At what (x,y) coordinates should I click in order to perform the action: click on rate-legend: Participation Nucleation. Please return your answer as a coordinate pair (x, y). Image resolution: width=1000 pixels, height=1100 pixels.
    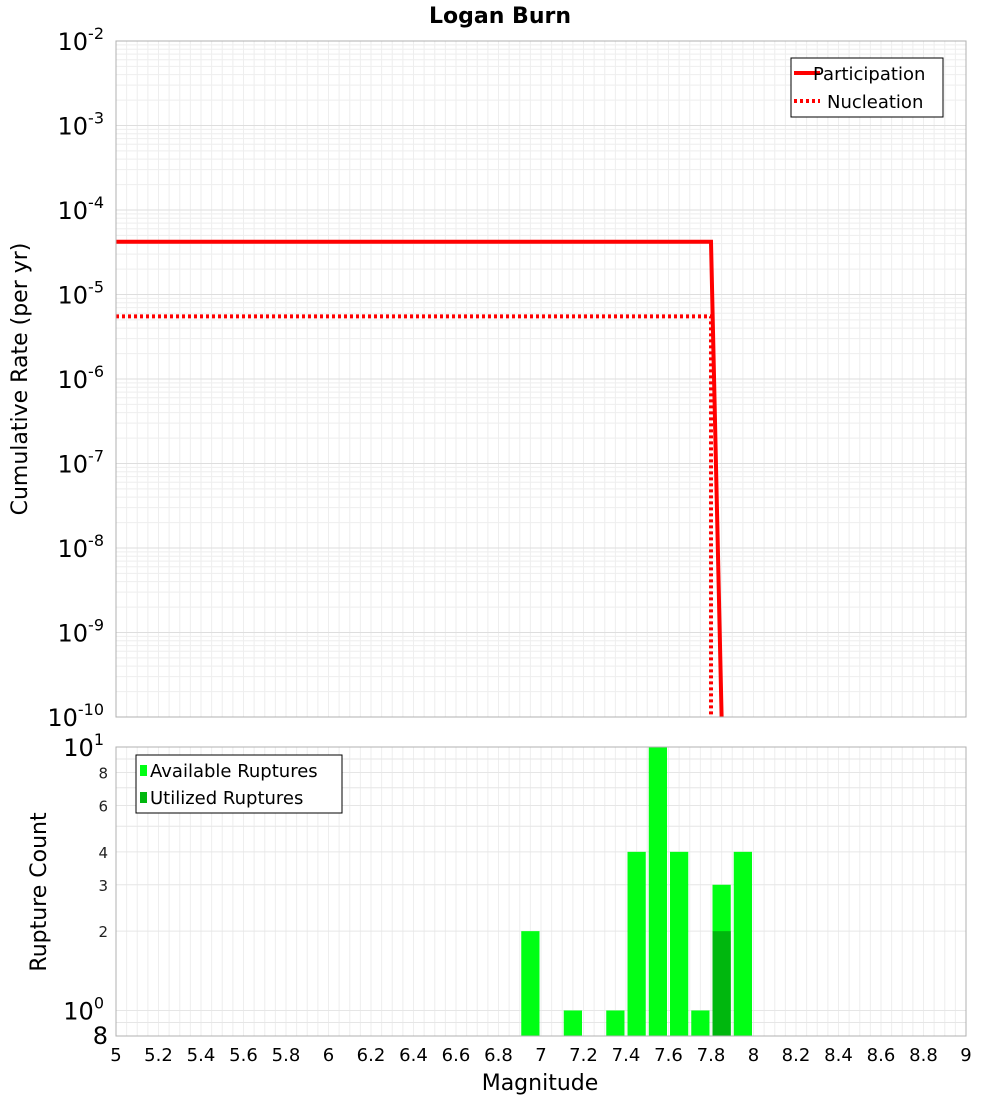
    Looking at the image, I should click on (867, 87).